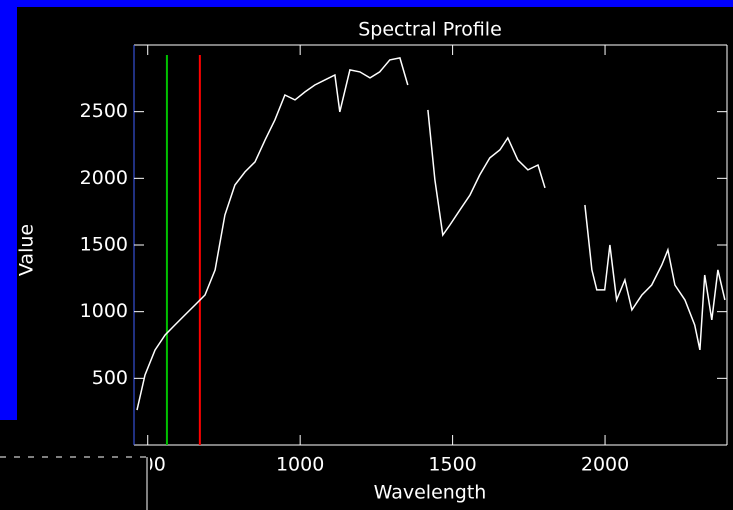 The image size is (733, 510). Describe the element at coordinates (8, 210) in the screenshot. I see `window-frame-left` at that location.